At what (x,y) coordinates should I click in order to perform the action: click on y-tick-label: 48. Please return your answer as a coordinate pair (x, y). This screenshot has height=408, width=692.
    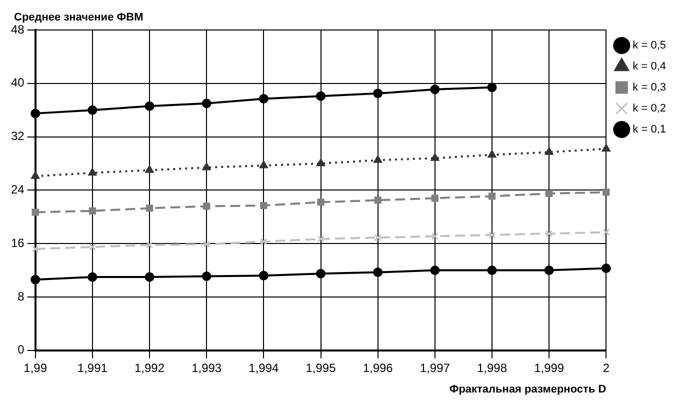
    Looking at the image, I should click on (17, 29).